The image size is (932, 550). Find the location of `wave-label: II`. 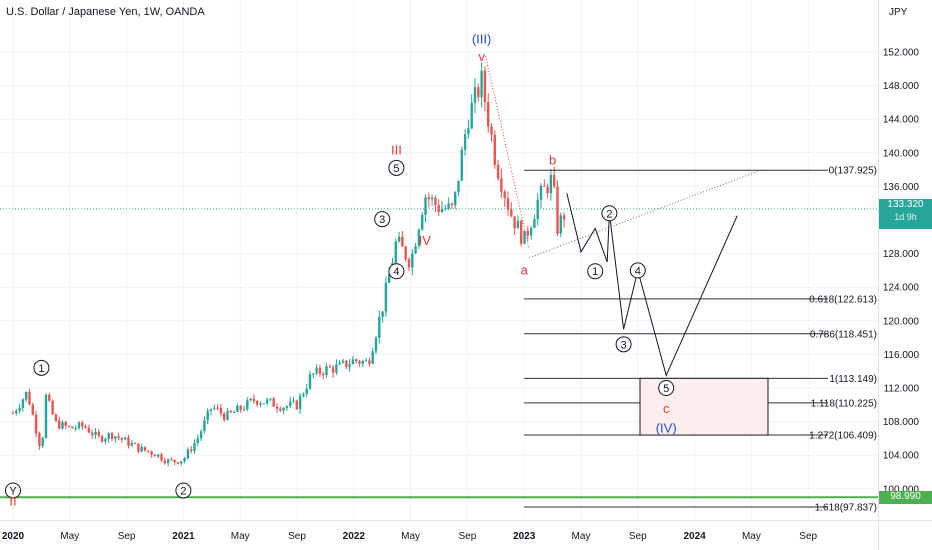

wave-label: II is located at coordinates (12, 500).